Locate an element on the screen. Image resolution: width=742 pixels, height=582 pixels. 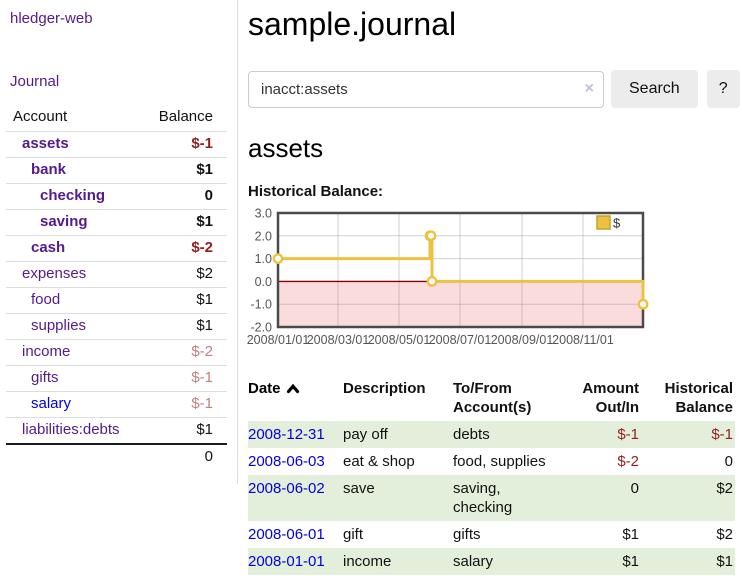
table-row: 2008-01-01 income salary $1 $1 is located at coordinates (491, 561).